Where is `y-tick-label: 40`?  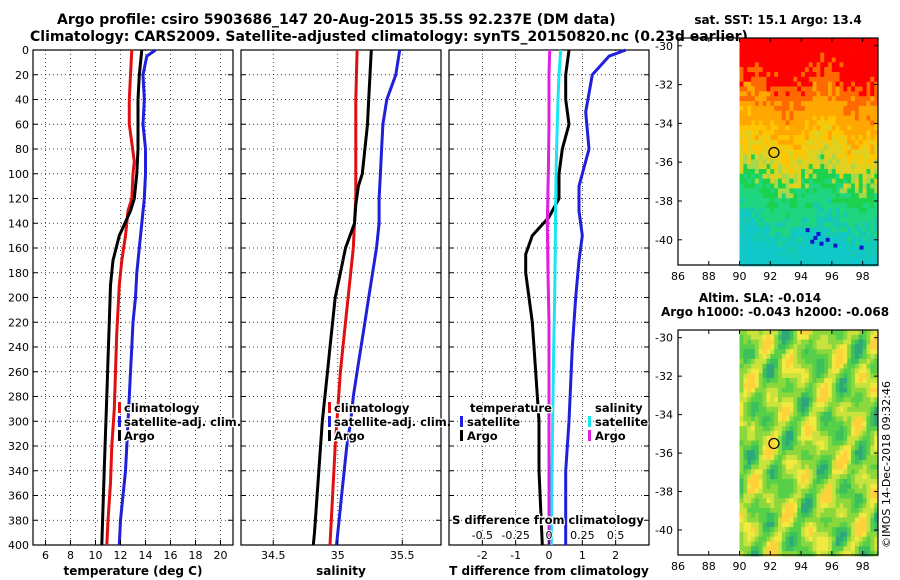 y-tick-label: 40 is located at coordinates (22, 100).